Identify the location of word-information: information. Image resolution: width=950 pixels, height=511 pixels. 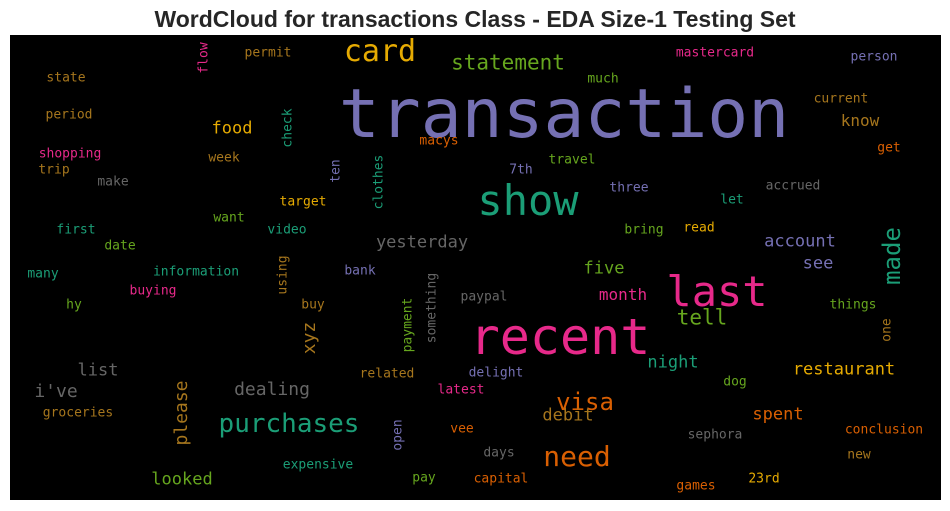
(196, 272).